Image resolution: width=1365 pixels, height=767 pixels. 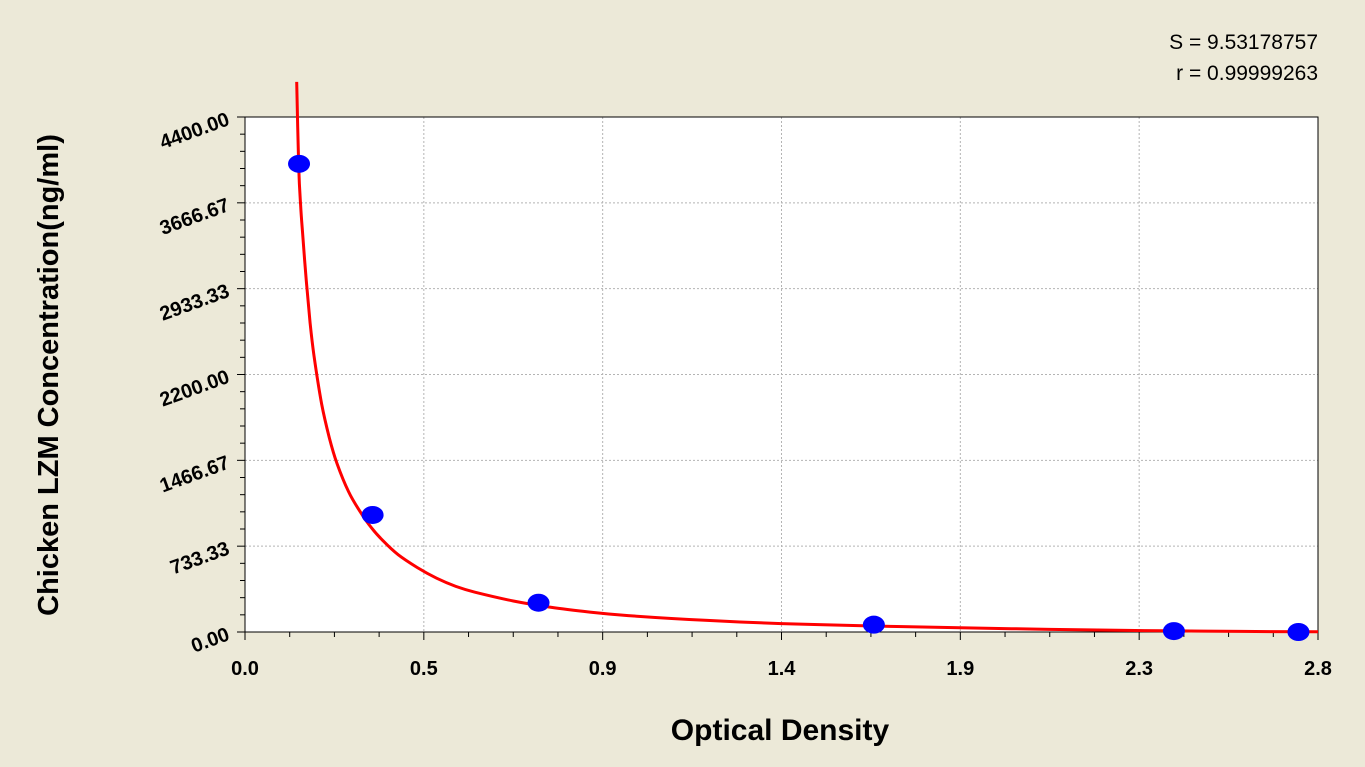 What do you see at coordinates (960, 669) in the screenshot?
I see `x-tick-label: 1.9` at bounding box center [960, 669].